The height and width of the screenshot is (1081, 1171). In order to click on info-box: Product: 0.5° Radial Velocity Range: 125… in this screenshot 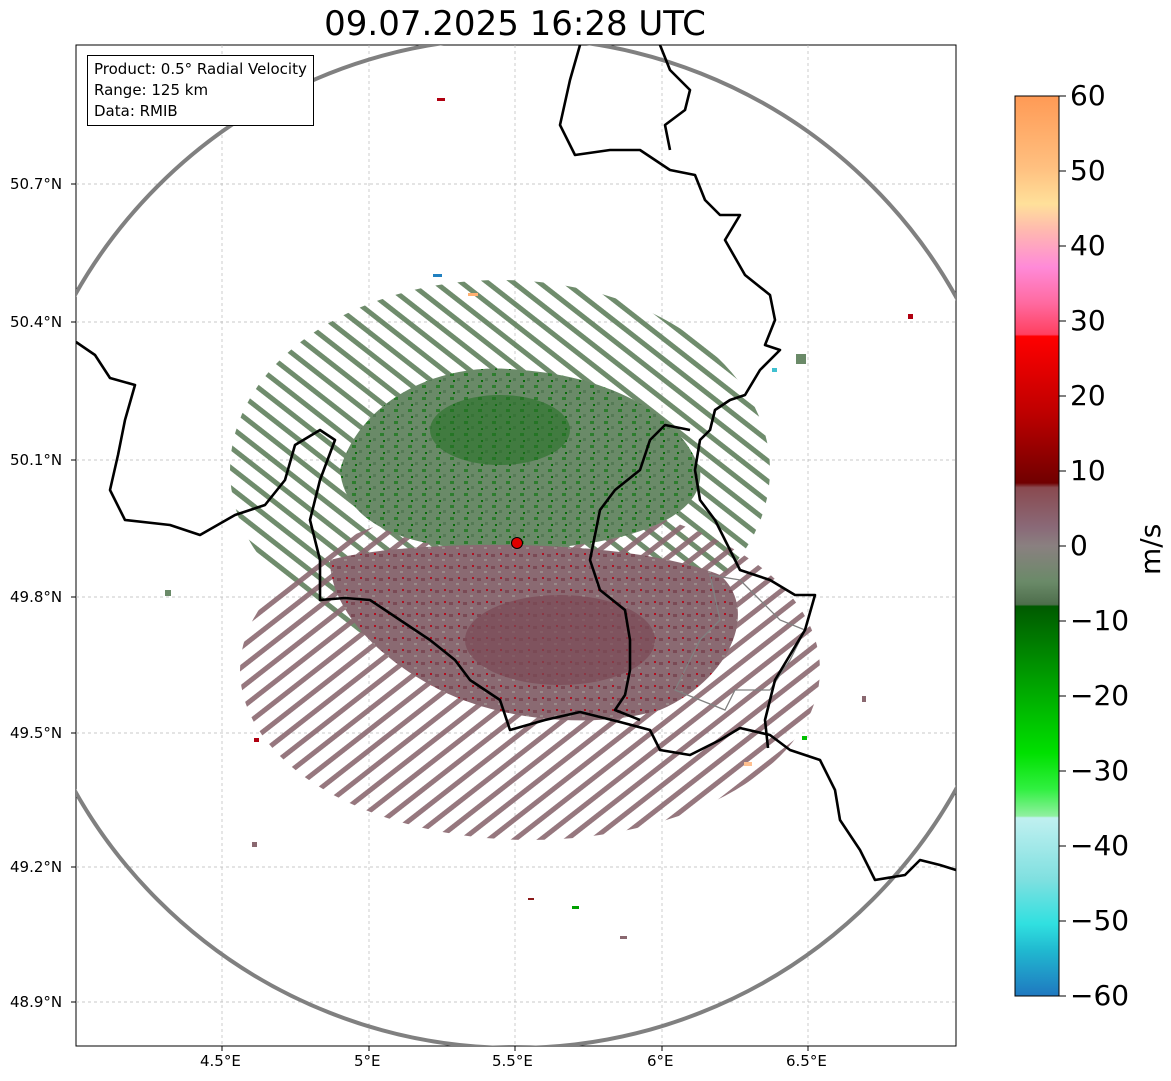, I will do `click(200, 90)`.